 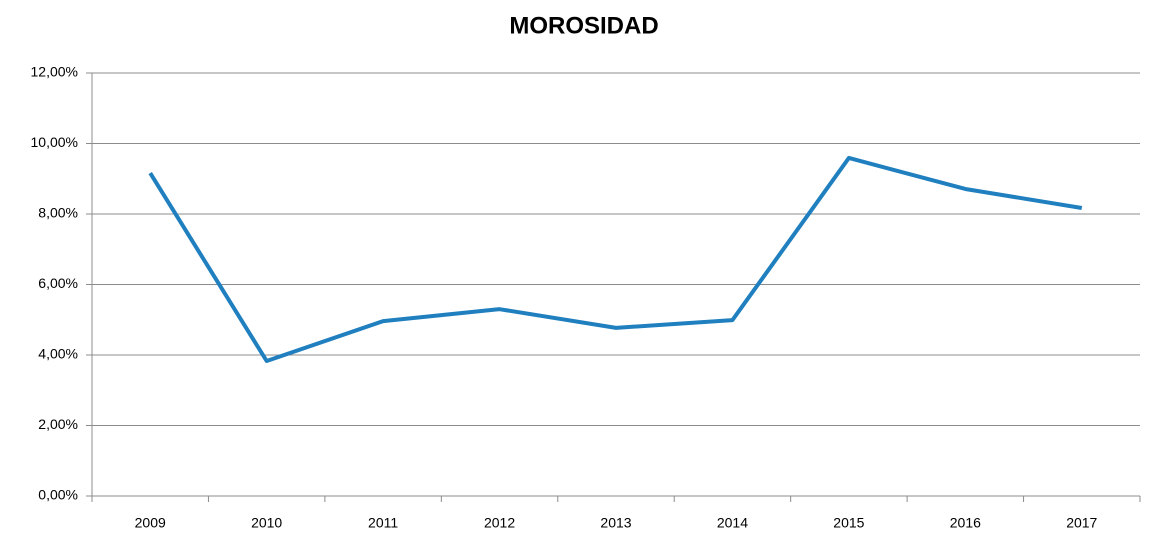 I want to click on y-tick-label: 10,00%, so click(x=54, y=142).